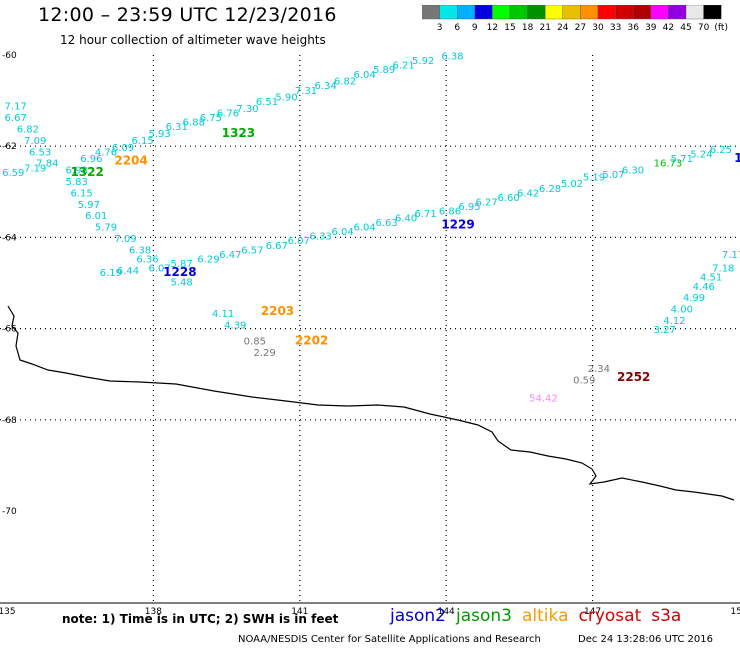 The image size is (740, 650). What do you see at coordinates (286, 98) in the screenshot?
I see `swh-label: 5.90` at bounding box center [286, 98].